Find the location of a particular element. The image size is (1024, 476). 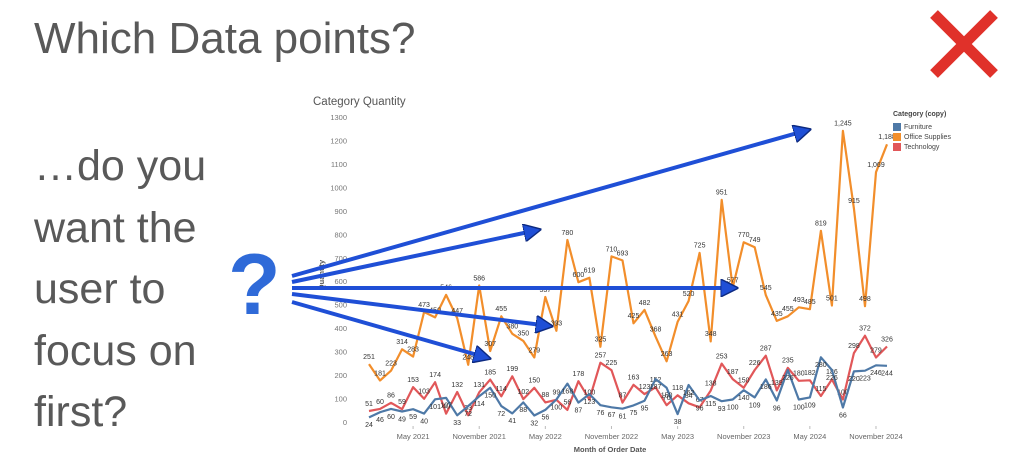

data-label: 131 is located at coordinates (479, 385).